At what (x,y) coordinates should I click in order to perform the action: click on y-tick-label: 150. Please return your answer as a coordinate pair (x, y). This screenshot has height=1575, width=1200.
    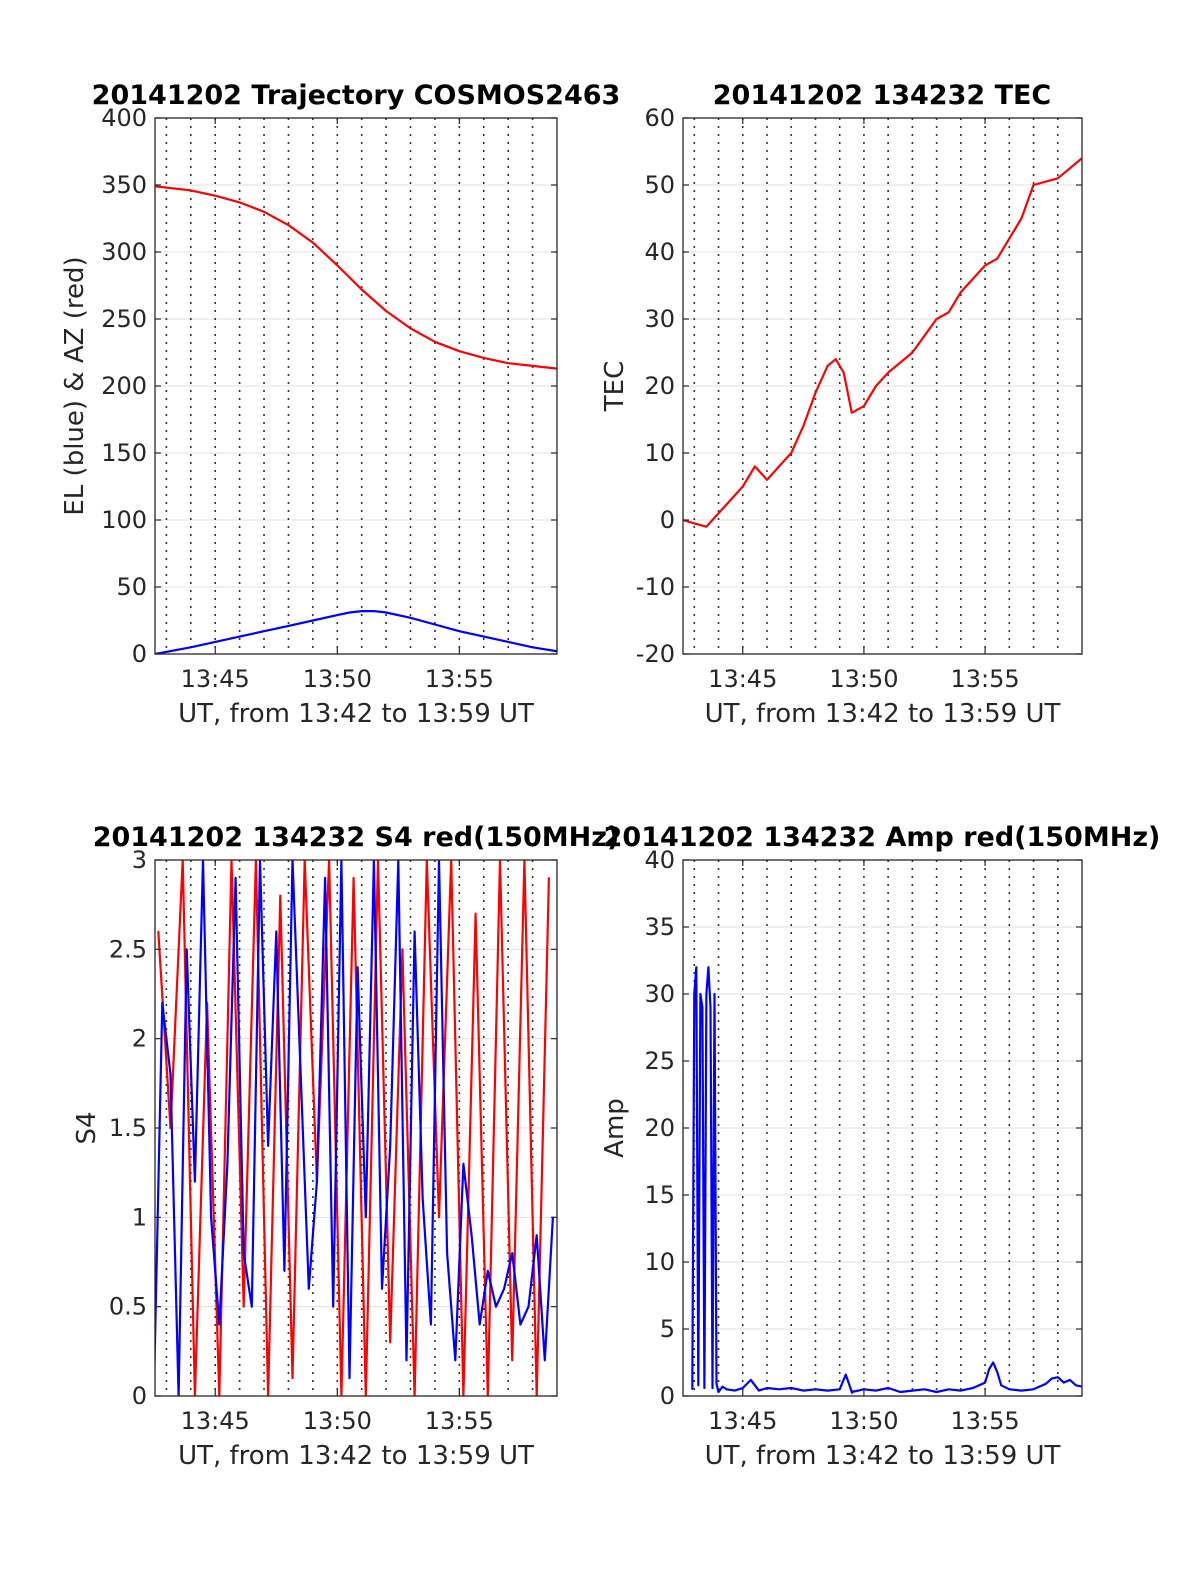
    Looking at the image, I should click on (124, 453).